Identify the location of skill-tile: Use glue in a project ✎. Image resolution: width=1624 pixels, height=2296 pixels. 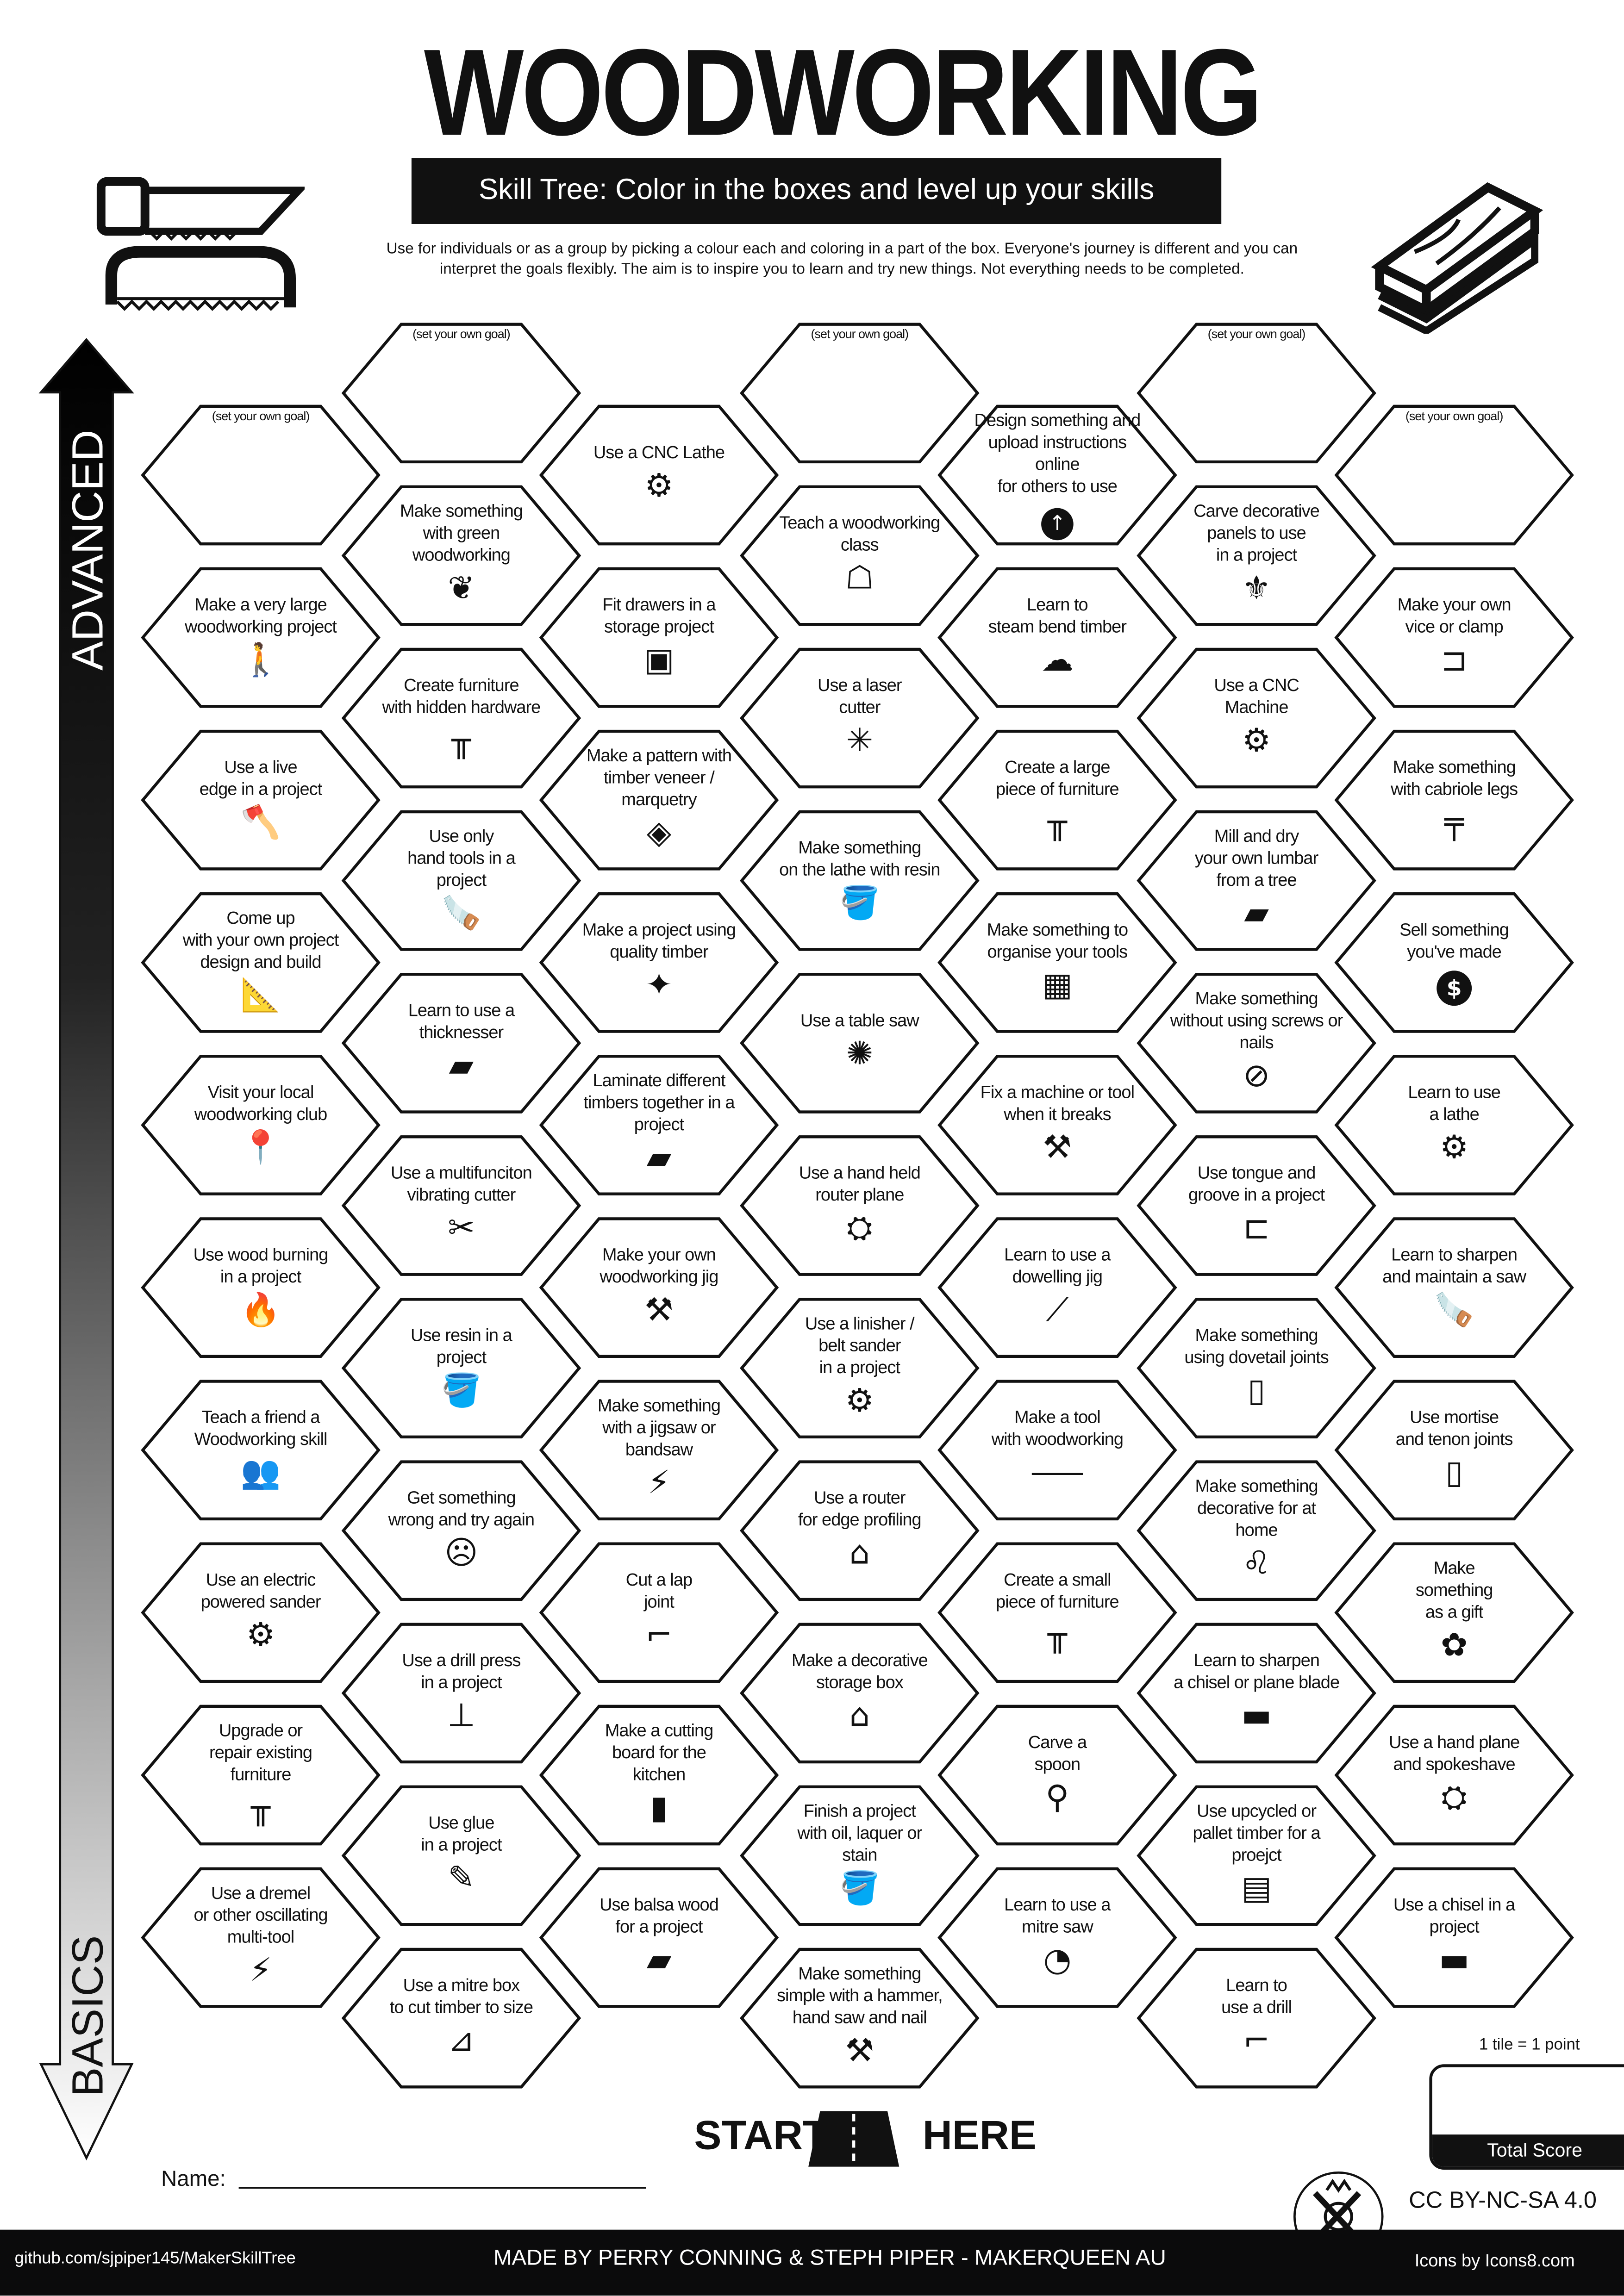
(461, 1855).